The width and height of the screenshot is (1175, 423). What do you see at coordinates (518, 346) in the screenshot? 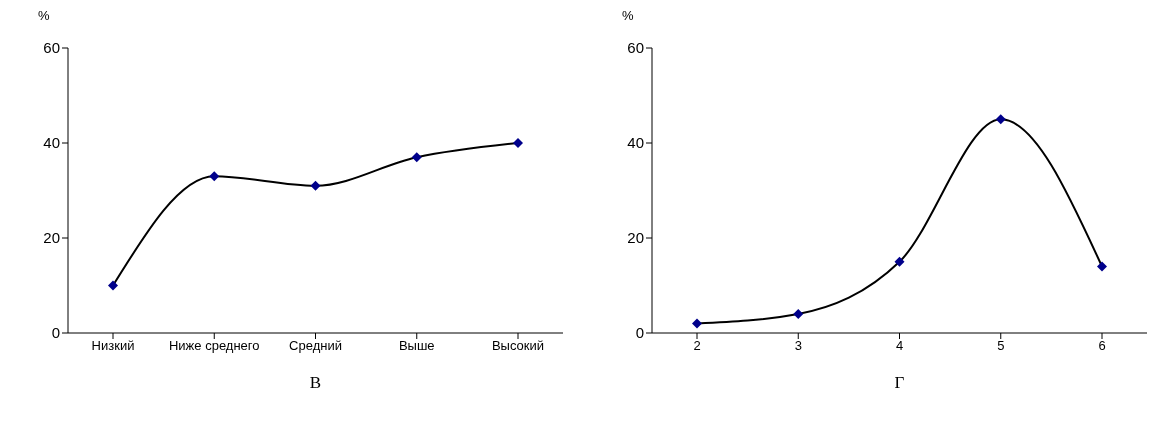
I see `x-tick-label: Высокий` at bounding box center [518, 346].